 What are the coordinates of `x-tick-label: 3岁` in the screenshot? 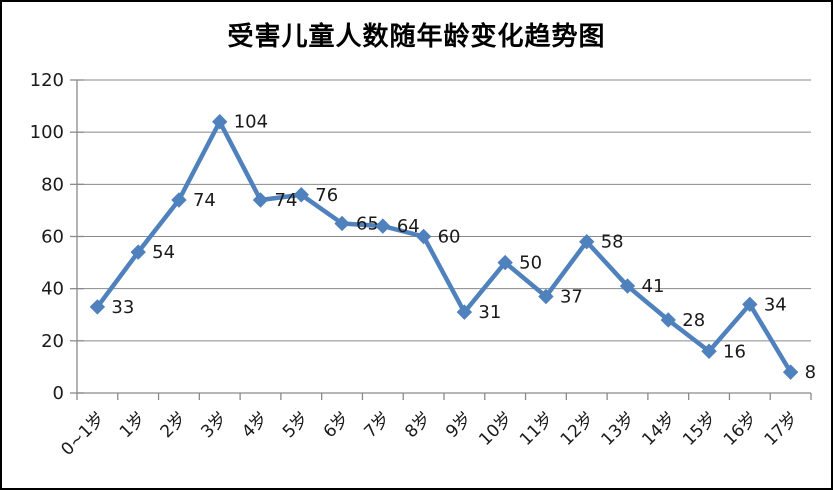 It's located at (214, 425).